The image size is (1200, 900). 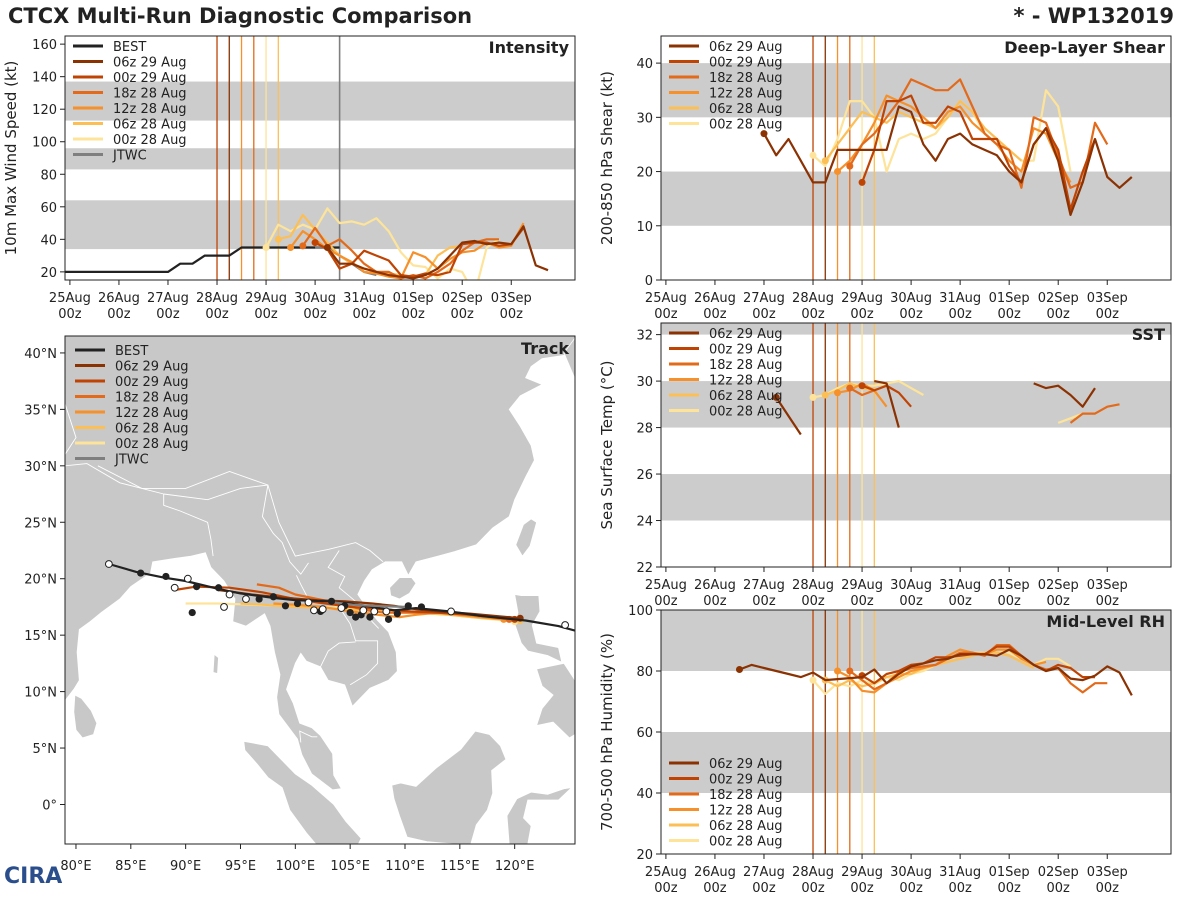 What do you see at coordinates (152, 367) in the screenshot?
I see `track-legend-label: 06z 29 Aug` at bounding box center [152, 367].